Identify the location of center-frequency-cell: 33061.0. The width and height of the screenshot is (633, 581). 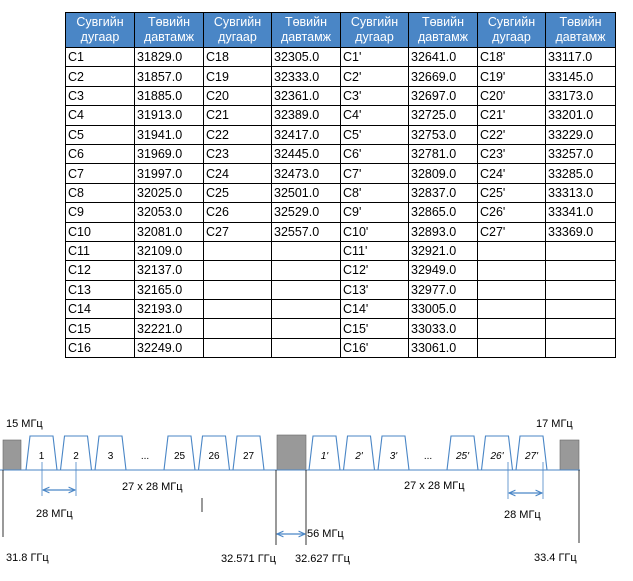
(443, 348).